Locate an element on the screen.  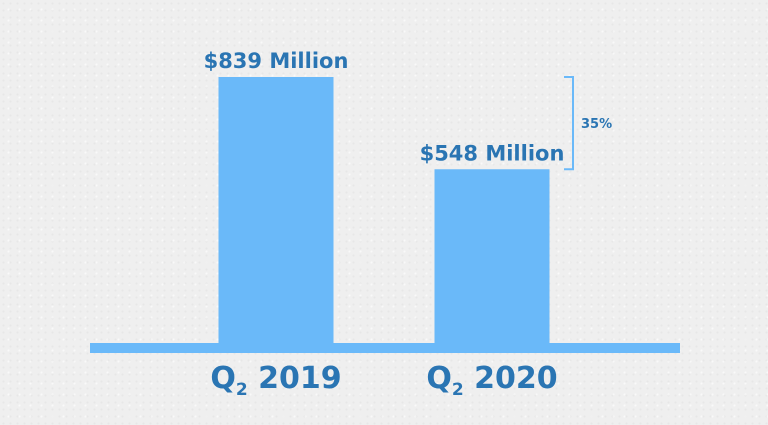
value-label-2020: $548 Million is located at coordinates (492, 153).